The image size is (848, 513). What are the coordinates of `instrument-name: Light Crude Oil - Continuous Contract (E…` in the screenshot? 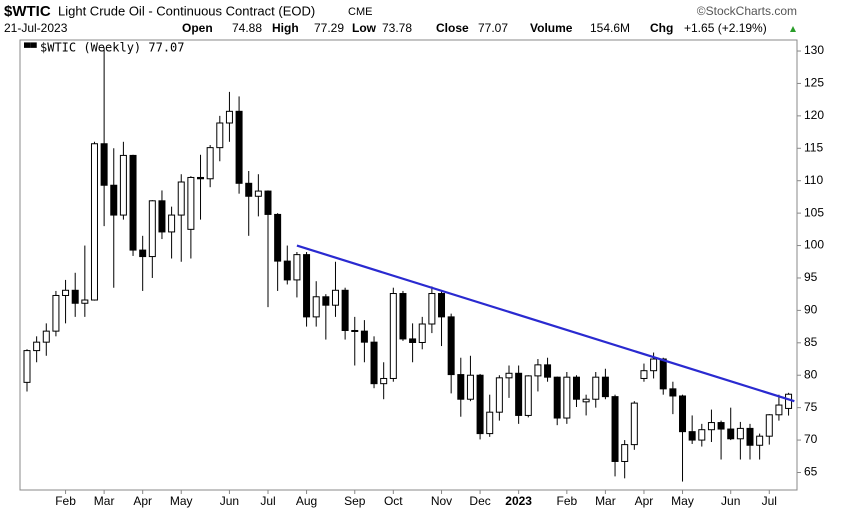 It's located at (186, 10).